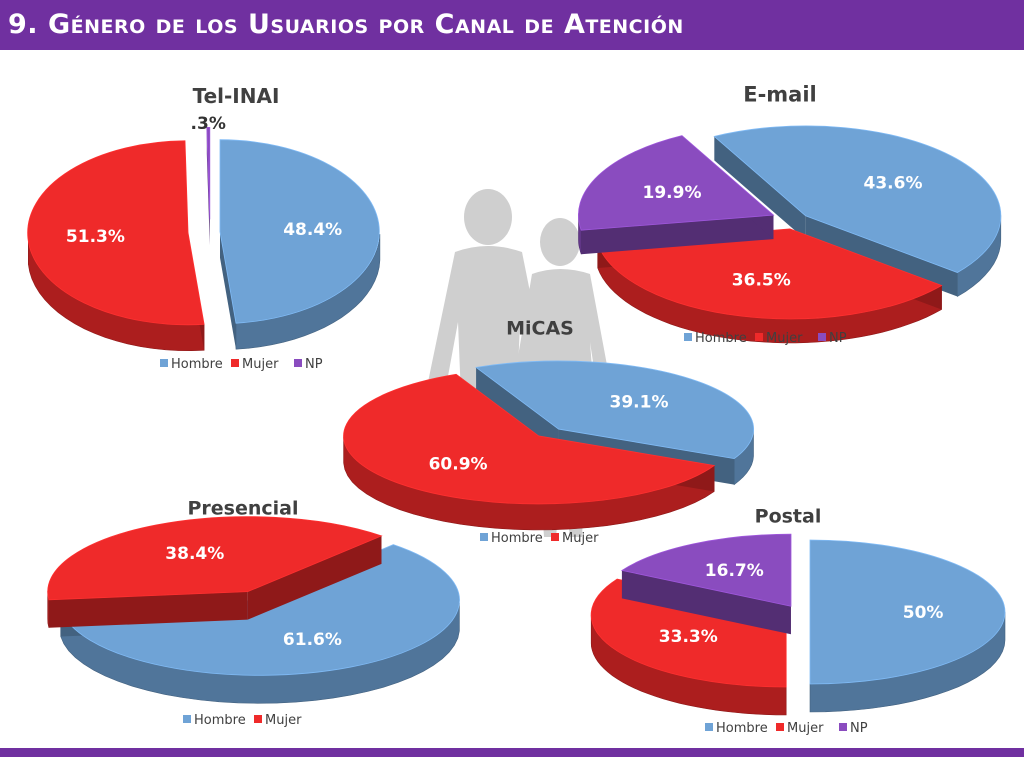  I want to click on data-label-mujer: 60.9%, so click(458, 465).